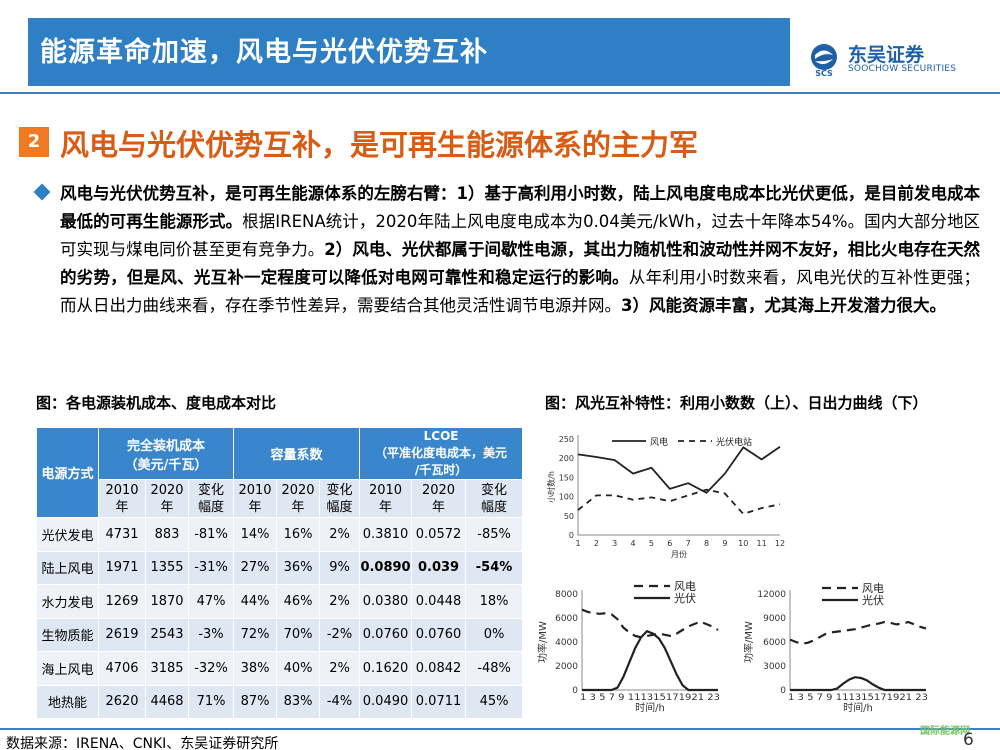  I want to click on table-cell: 2543, so click(167, 634).